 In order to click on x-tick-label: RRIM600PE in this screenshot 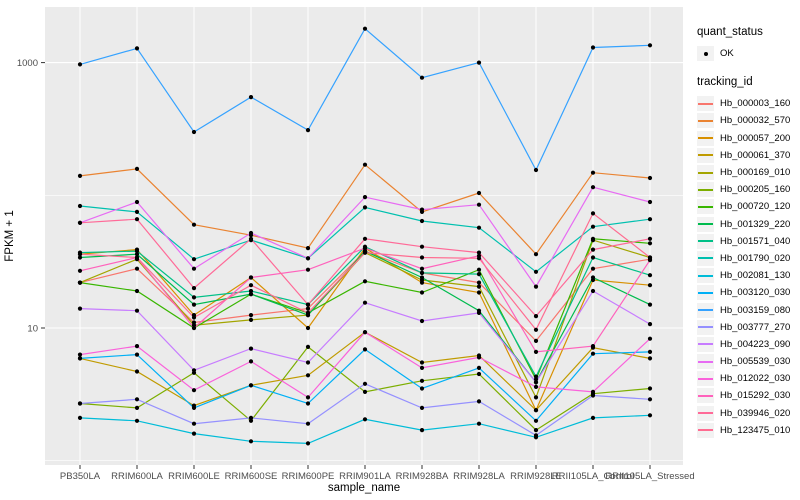, I will do `click(308, 476)`.